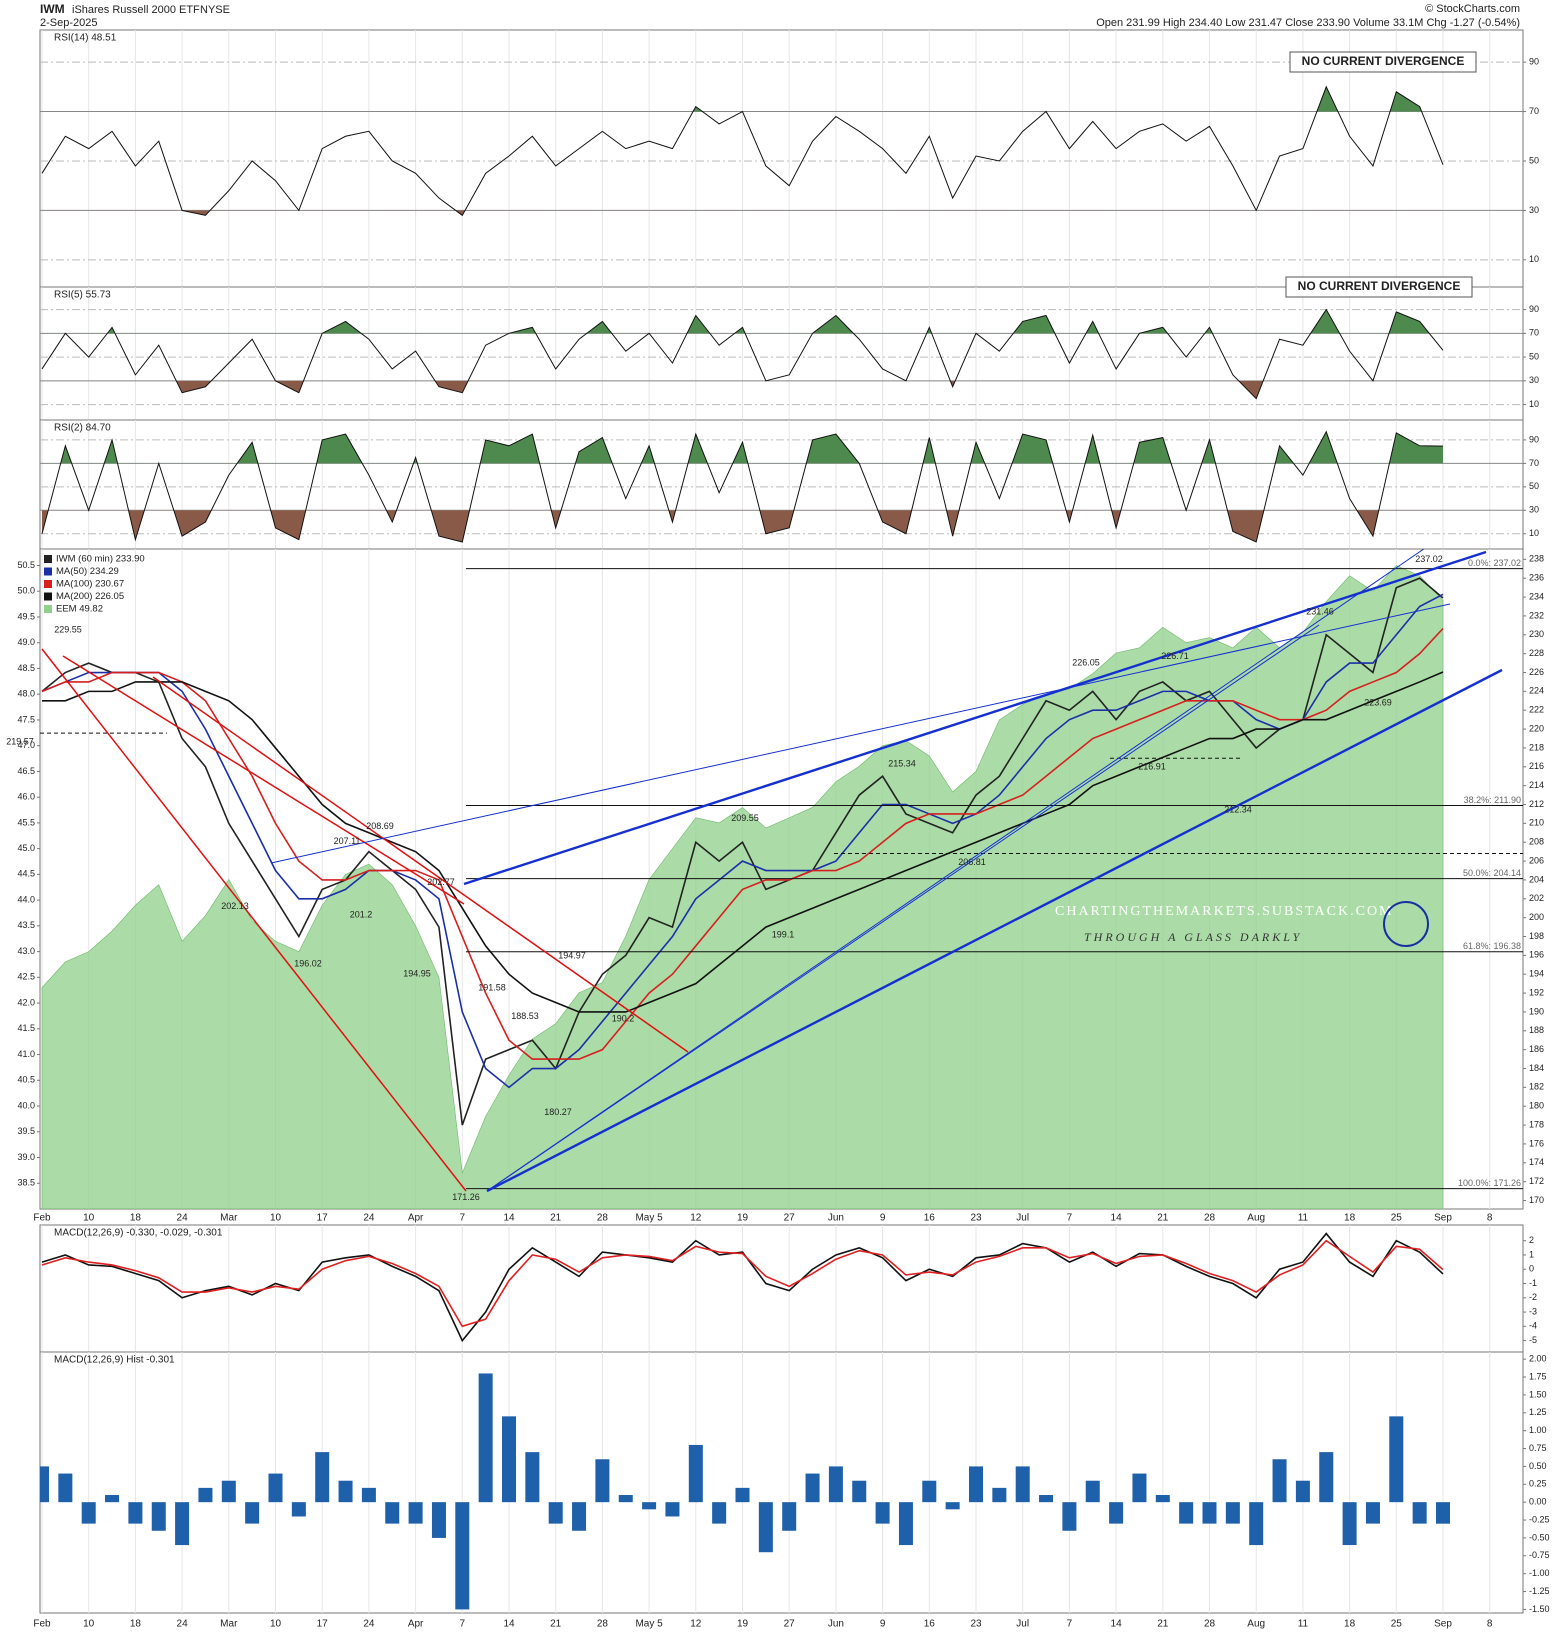  I want to click on annotation-box, so click(1379, 287).